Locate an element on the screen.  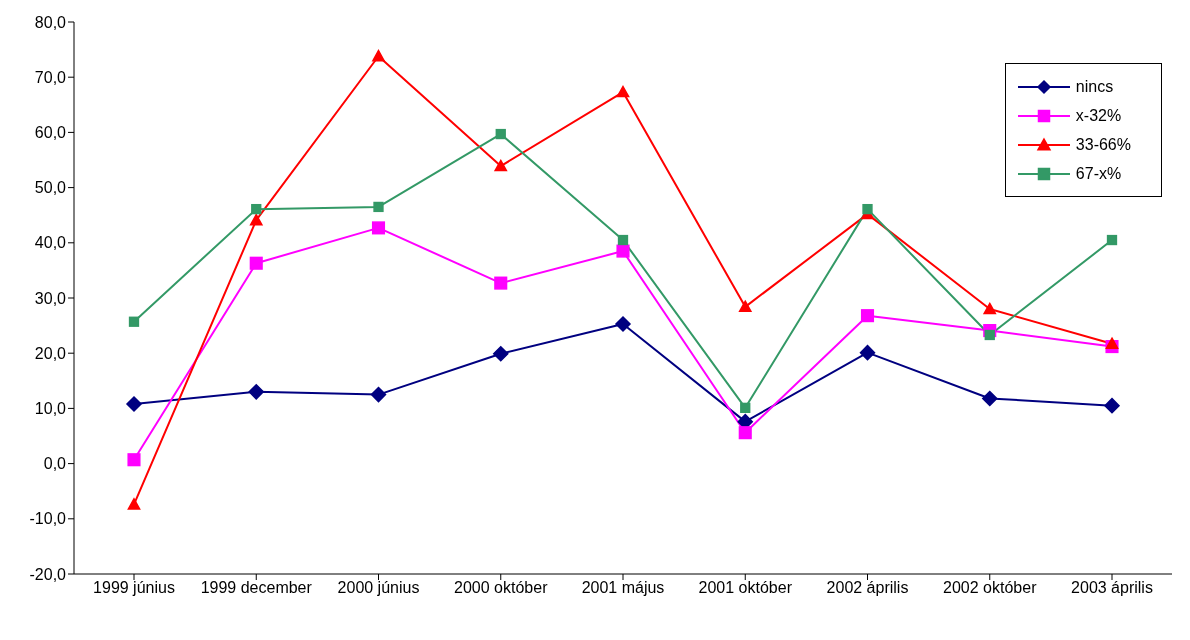
x-tick-label: 2001 október is located at coordinates (745, 588).